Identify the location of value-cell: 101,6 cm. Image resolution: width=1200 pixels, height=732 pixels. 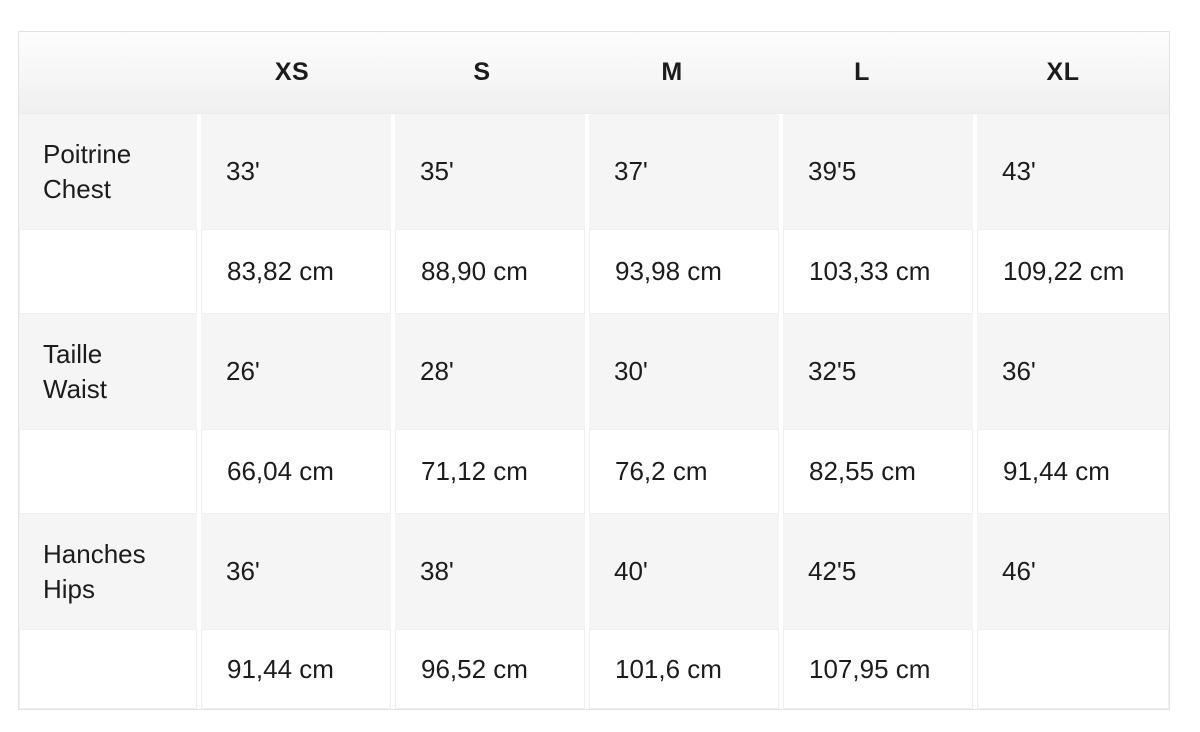
(684, 669).